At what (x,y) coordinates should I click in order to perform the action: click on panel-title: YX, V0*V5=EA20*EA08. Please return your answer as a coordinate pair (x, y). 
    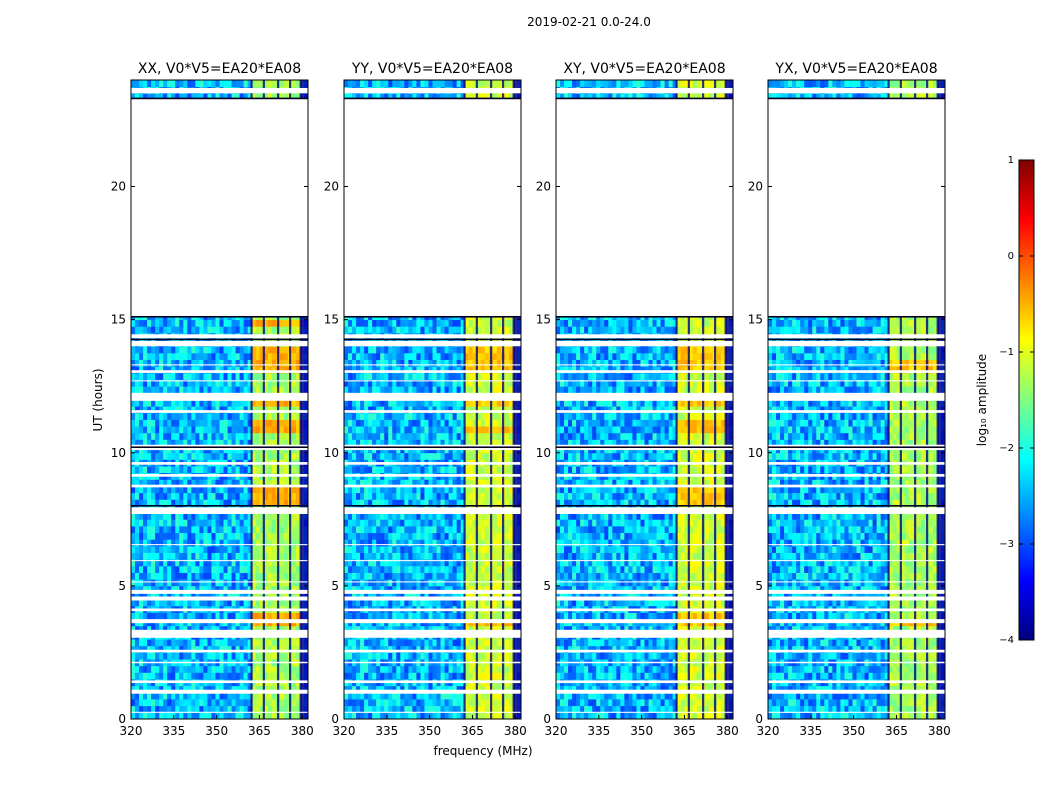
    Looking at the image, I should click on (855, 69).